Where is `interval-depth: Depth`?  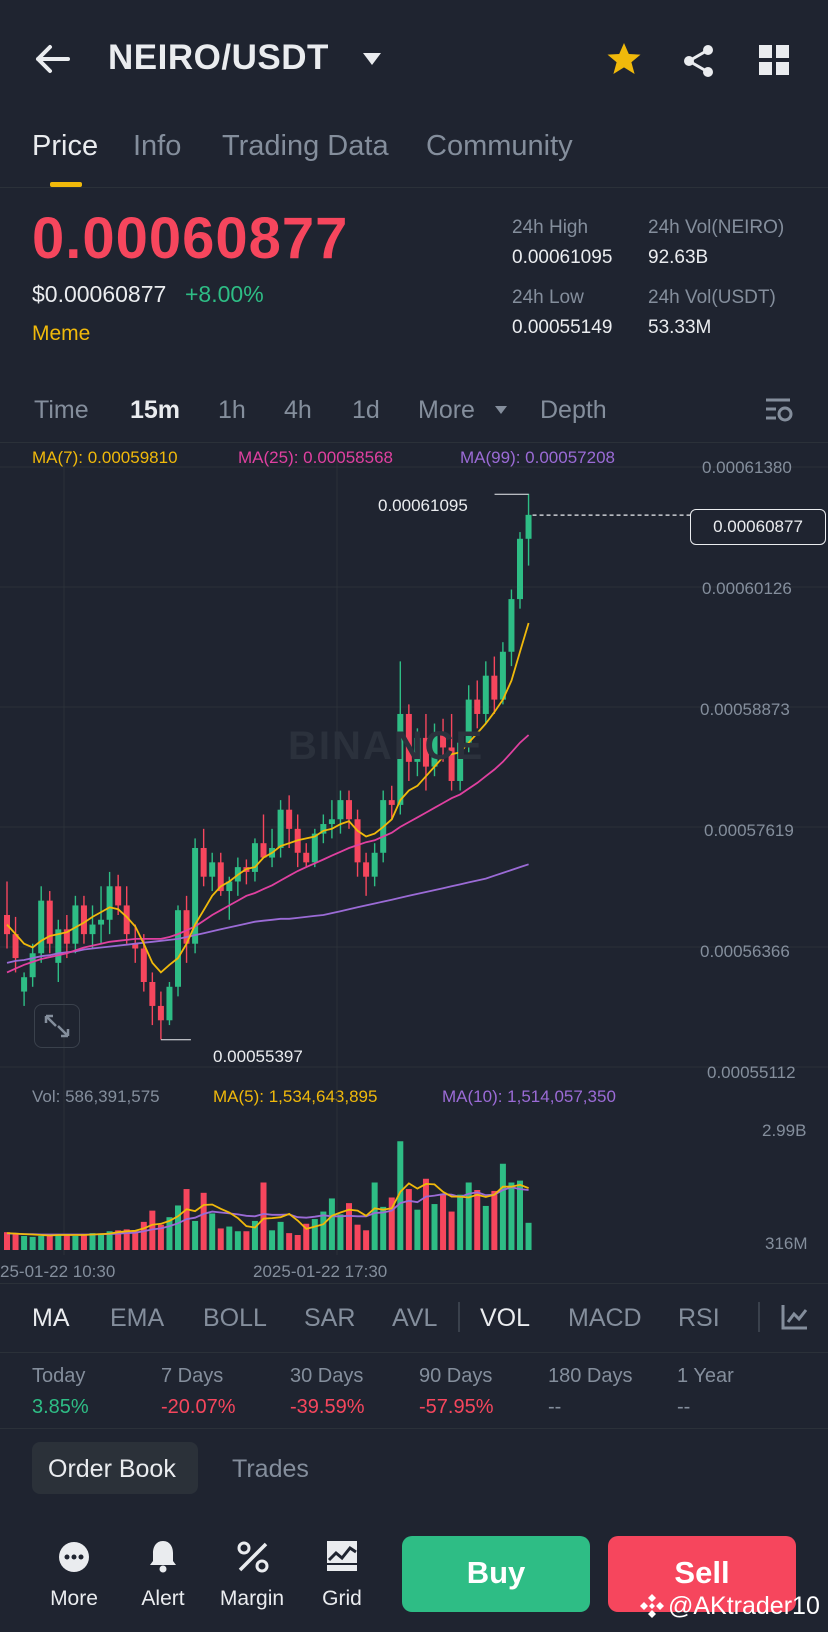 interval-depth: Depth is located at coordinates (573, 410).